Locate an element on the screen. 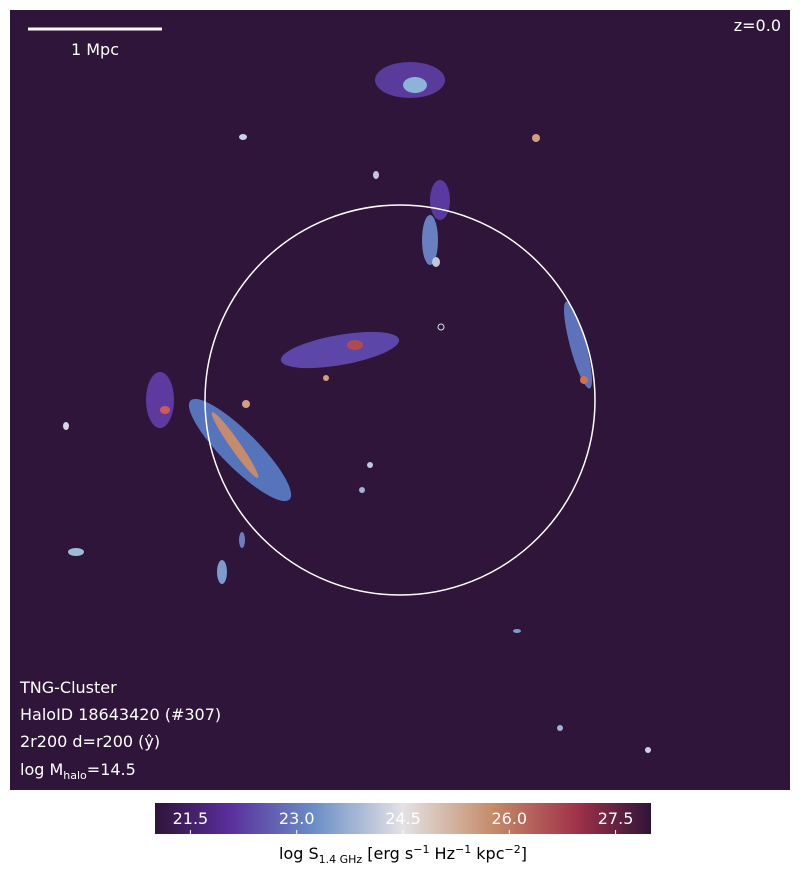  halo-mass: log Mhalo=14.5 is located at coordinates (78, 771).